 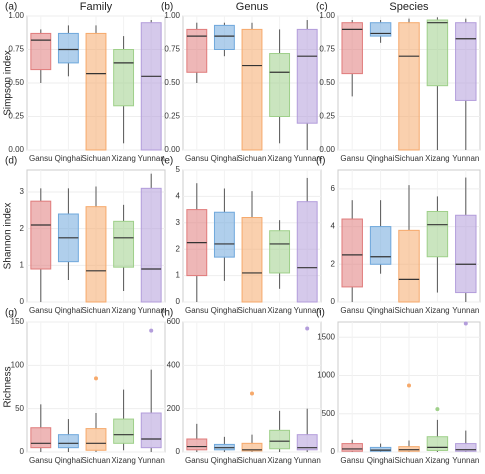 What do you see at coordinates (11, 7) in the screenshot?
I see `panel-label: (a)` at bounding box center [11, 7].